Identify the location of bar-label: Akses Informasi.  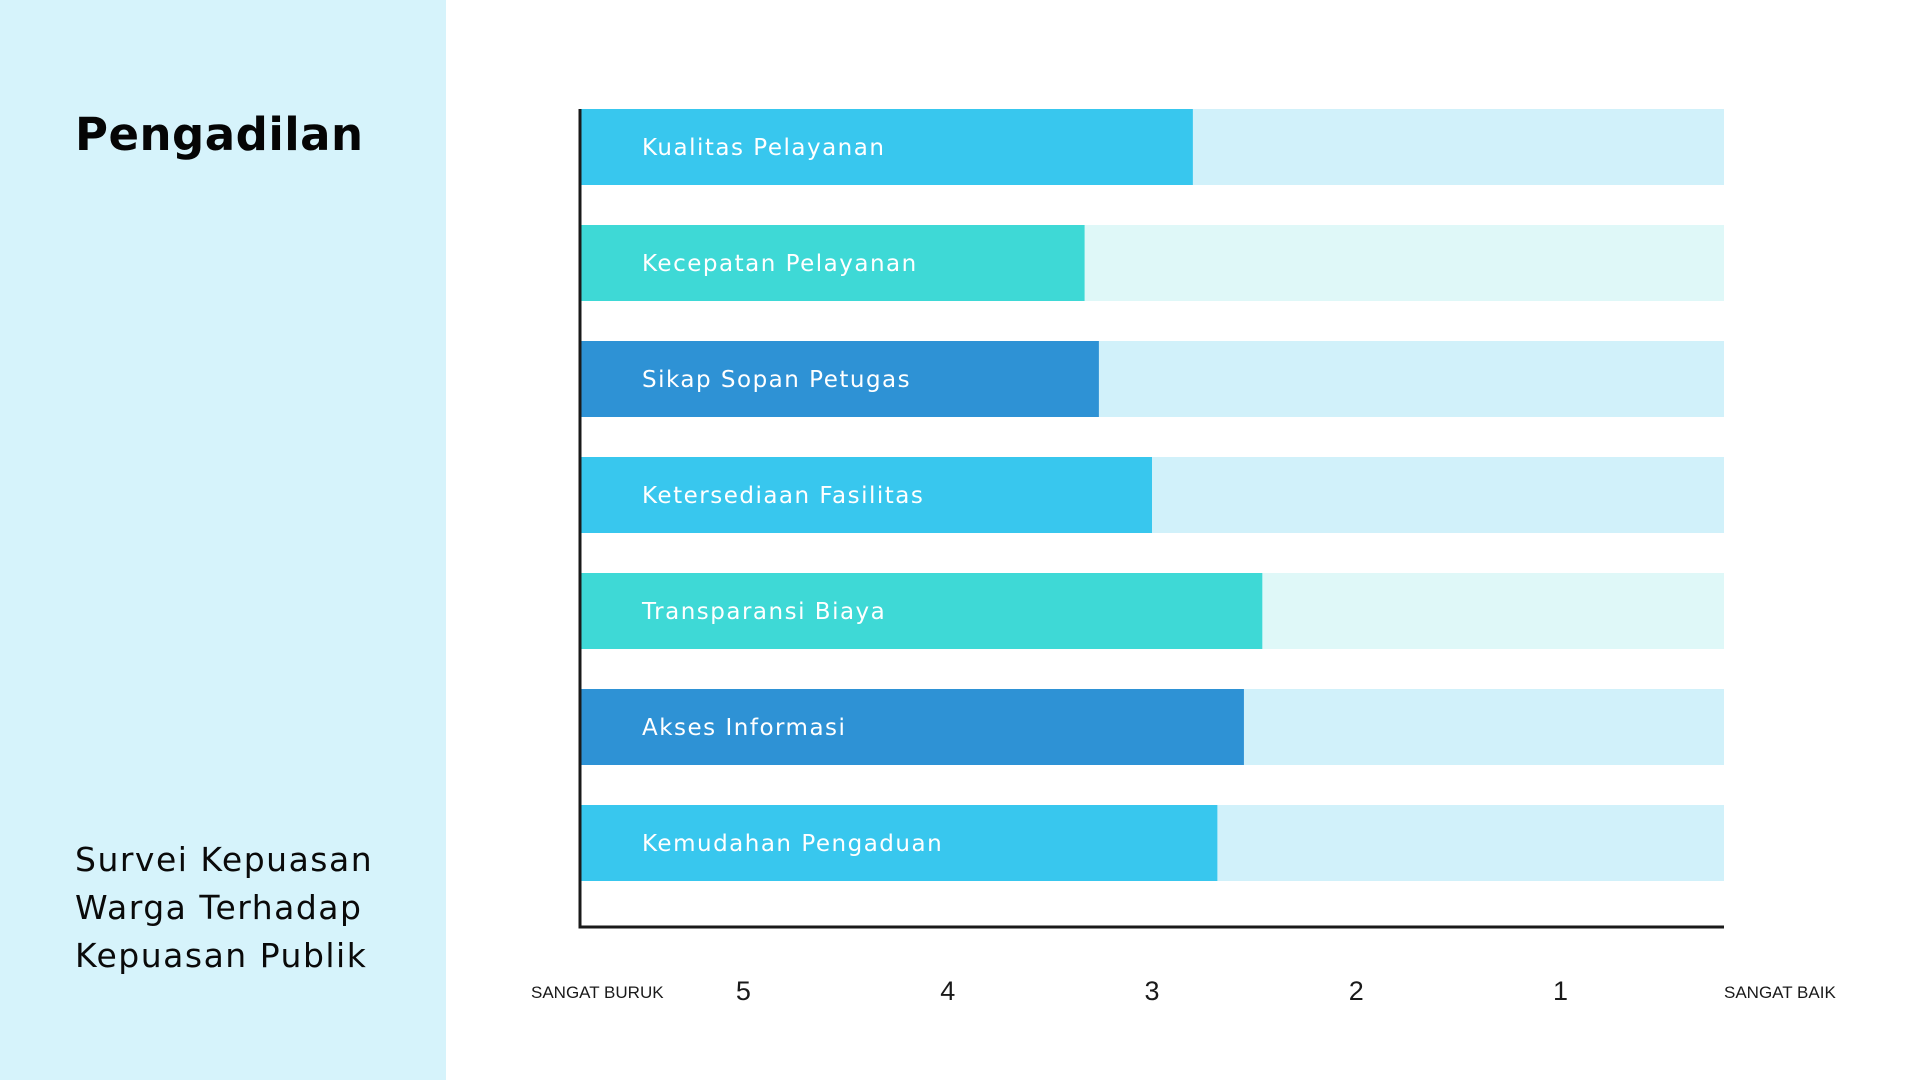
(744, 728).